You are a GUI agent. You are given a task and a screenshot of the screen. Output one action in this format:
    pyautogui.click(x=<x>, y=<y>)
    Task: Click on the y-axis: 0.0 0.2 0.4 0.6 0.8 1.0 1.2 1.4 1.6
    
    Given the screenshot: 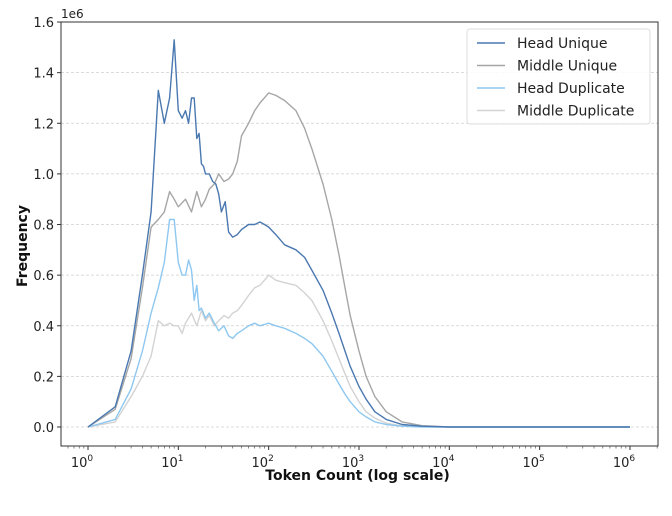 What is the action you would take?
    pyautogui.click(x=47, y=226)
    